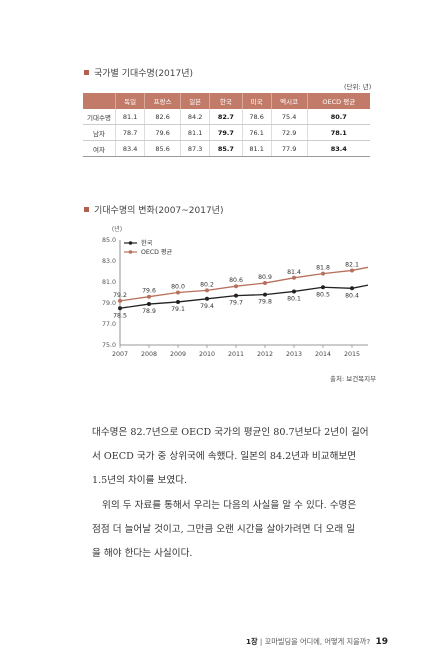 The width and height of the screenshot is (438, 671). Describe the element at coordinates (256, 132) in the screenshot. I see `table-cell: 76.1` at that location.